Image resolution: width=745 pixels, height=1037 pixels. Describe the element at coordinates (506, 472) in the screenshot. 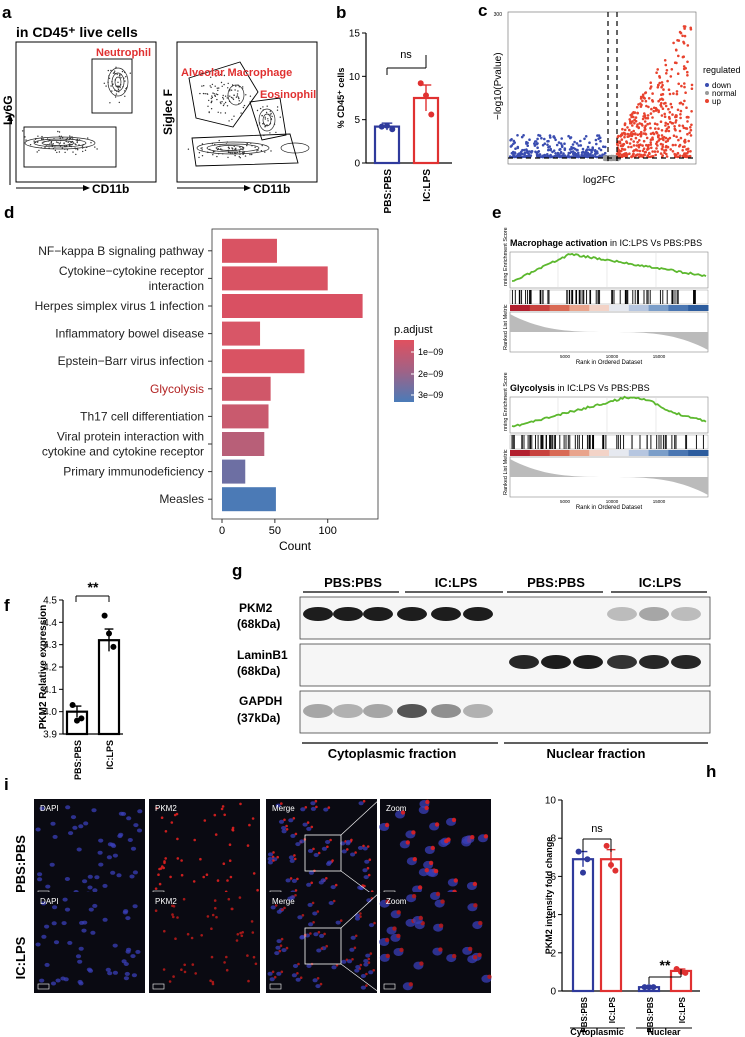

I see `gsea-2-rank-ylabel: Ranked List Metric` at that location.